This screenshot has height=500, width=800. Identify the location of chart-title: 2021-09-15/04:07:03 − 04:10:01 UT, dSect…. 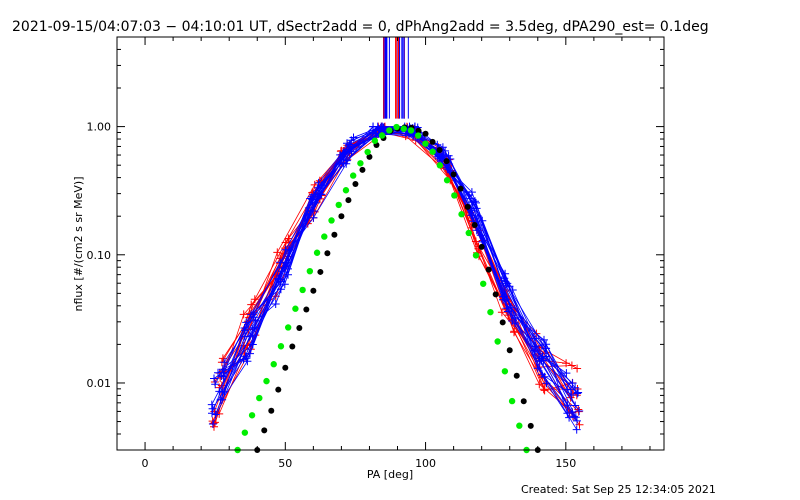
(360, 27).